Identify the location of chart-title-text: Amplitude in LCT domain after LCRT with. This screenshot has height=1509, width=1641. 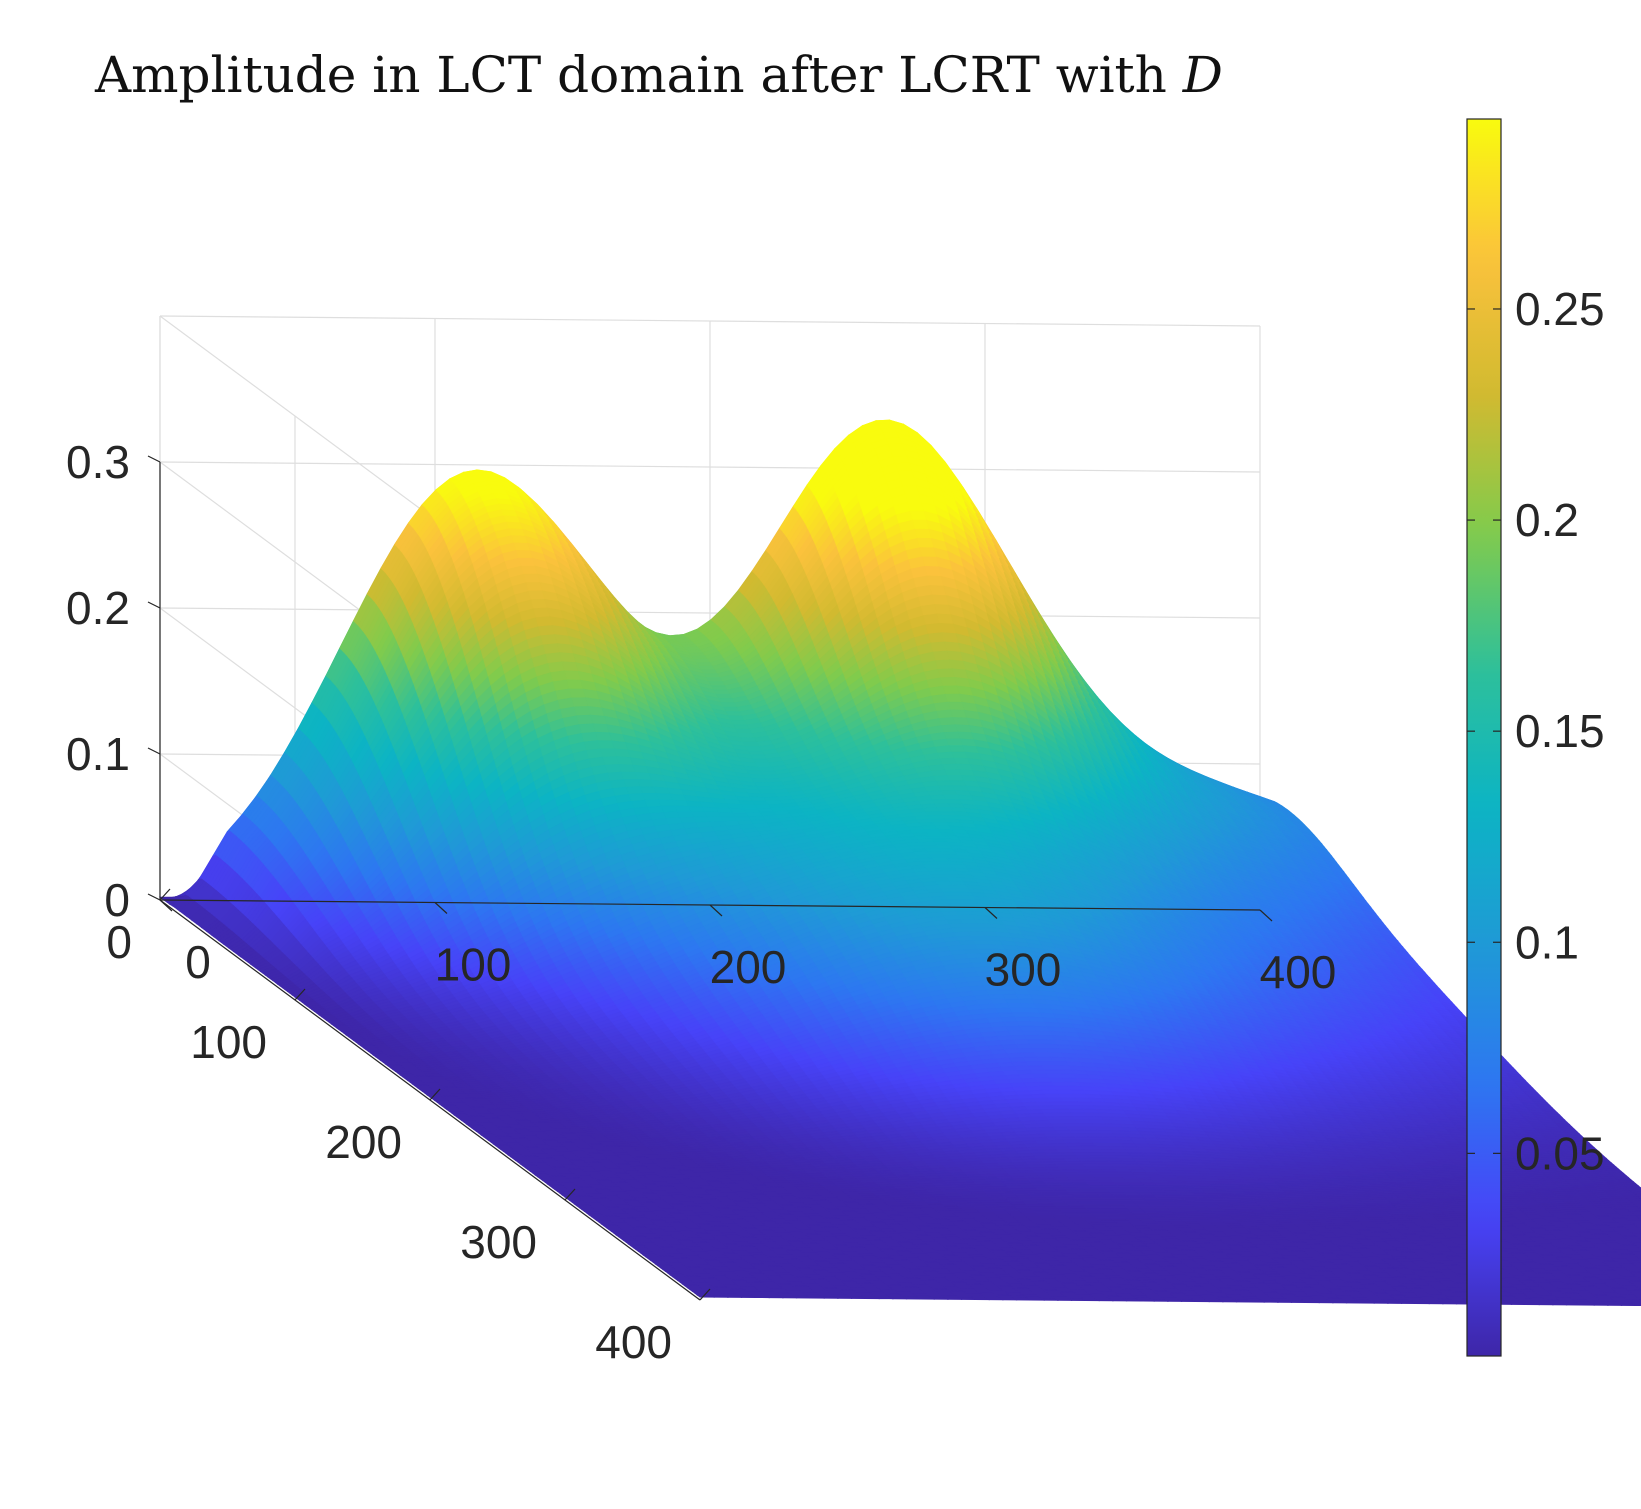
(638, 75).